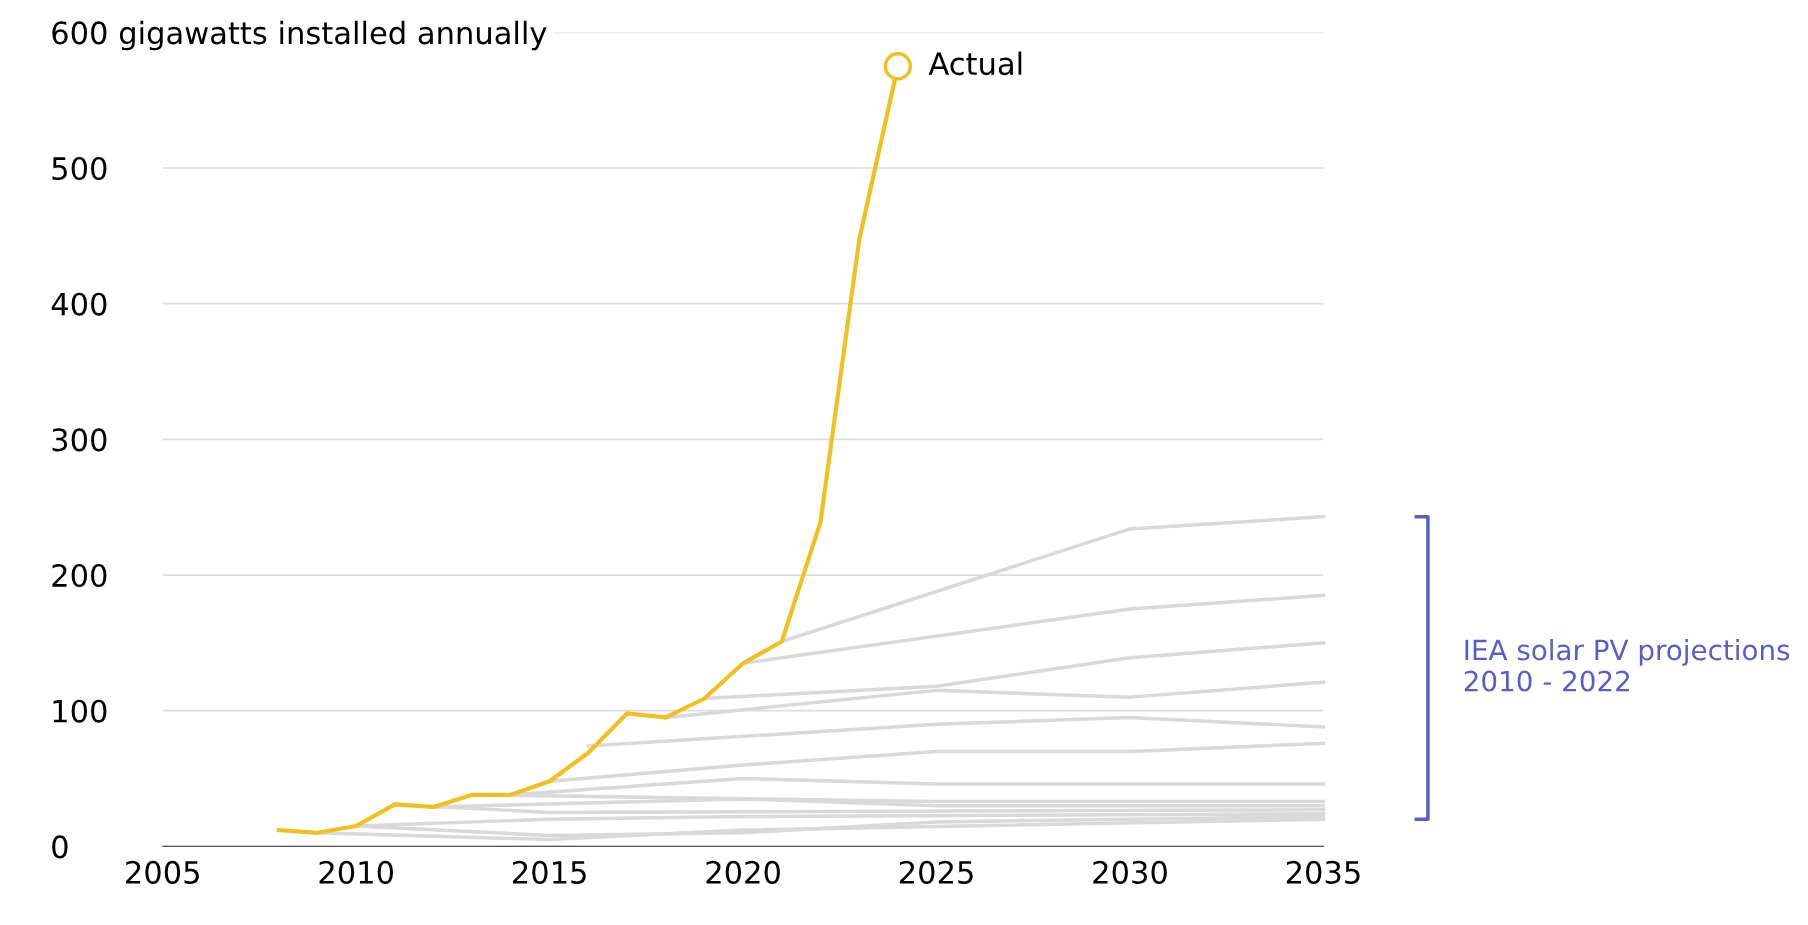 The height and width of the screenshot is (925, 1808). Describe the element at coordinates (79, 440) in the screenshot. I see `y-tick-label: 300` at that location.